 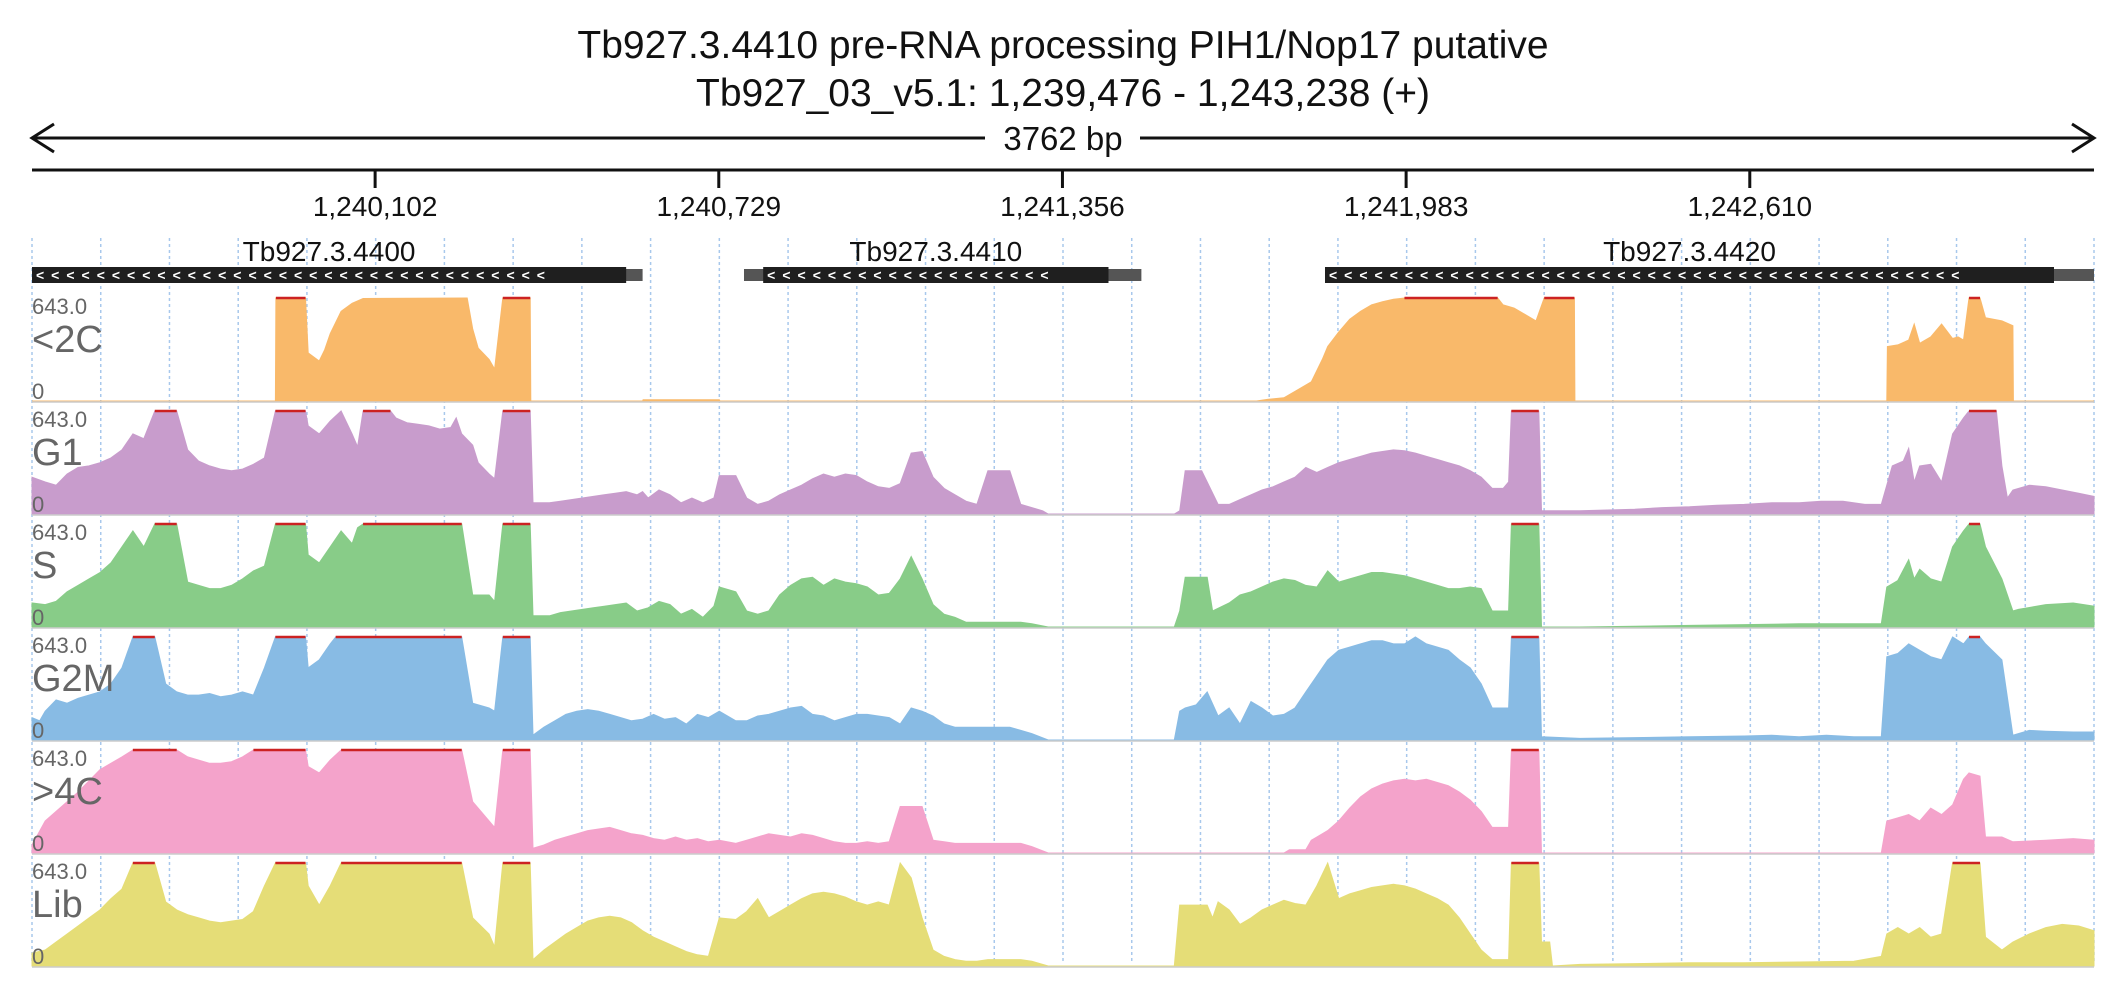 I want to click on x-tick-label: 1,242,610, so click(x=1749, y=206).